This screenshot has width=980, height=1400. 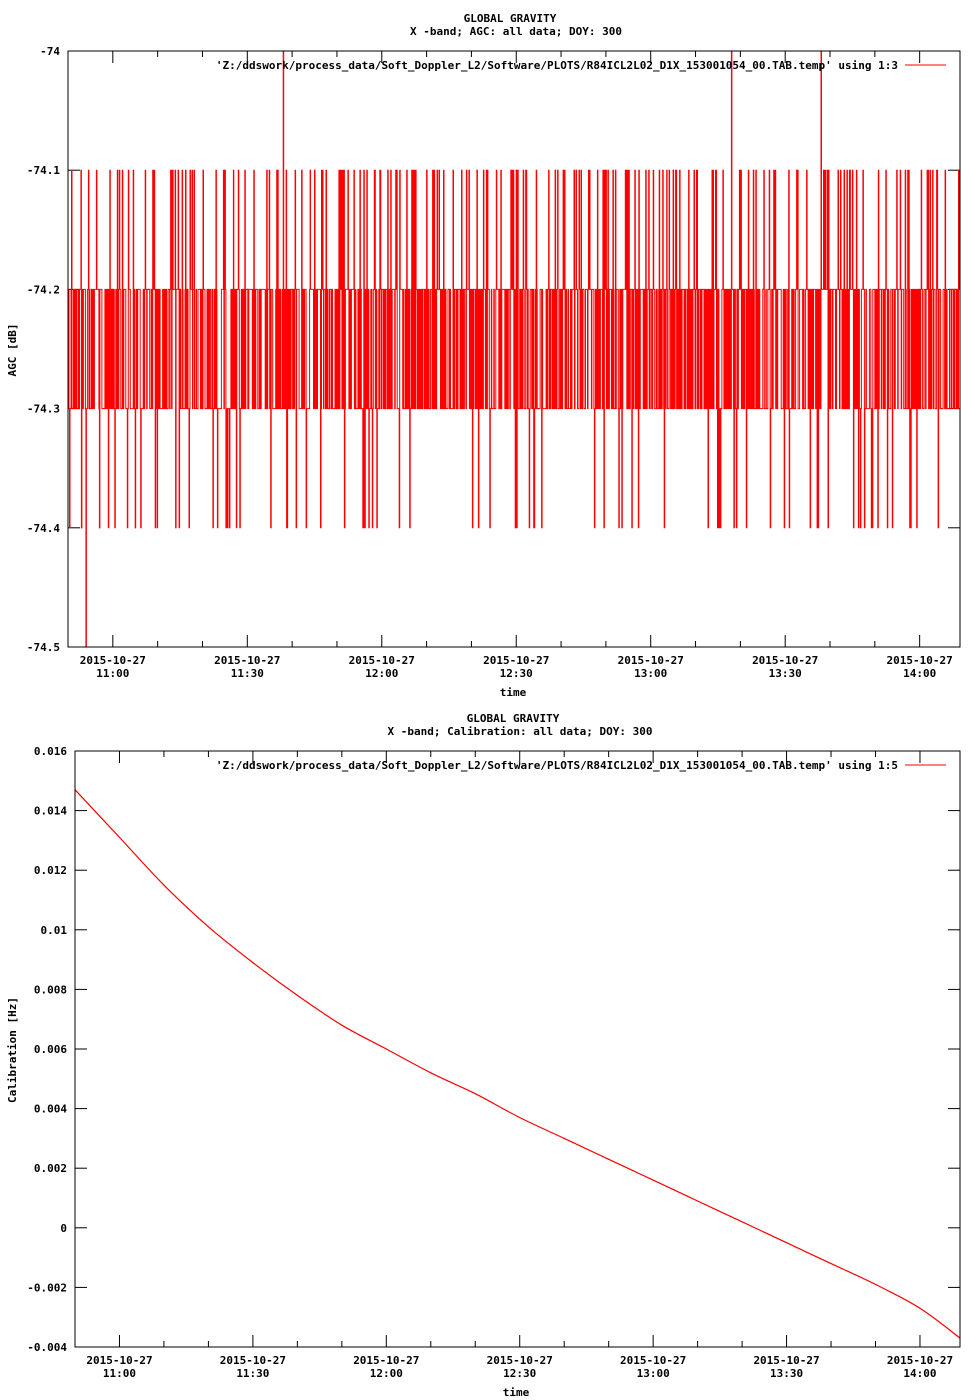 I want to click on calibration-y-tick-label: 0.01, so click(x=54, y=930).